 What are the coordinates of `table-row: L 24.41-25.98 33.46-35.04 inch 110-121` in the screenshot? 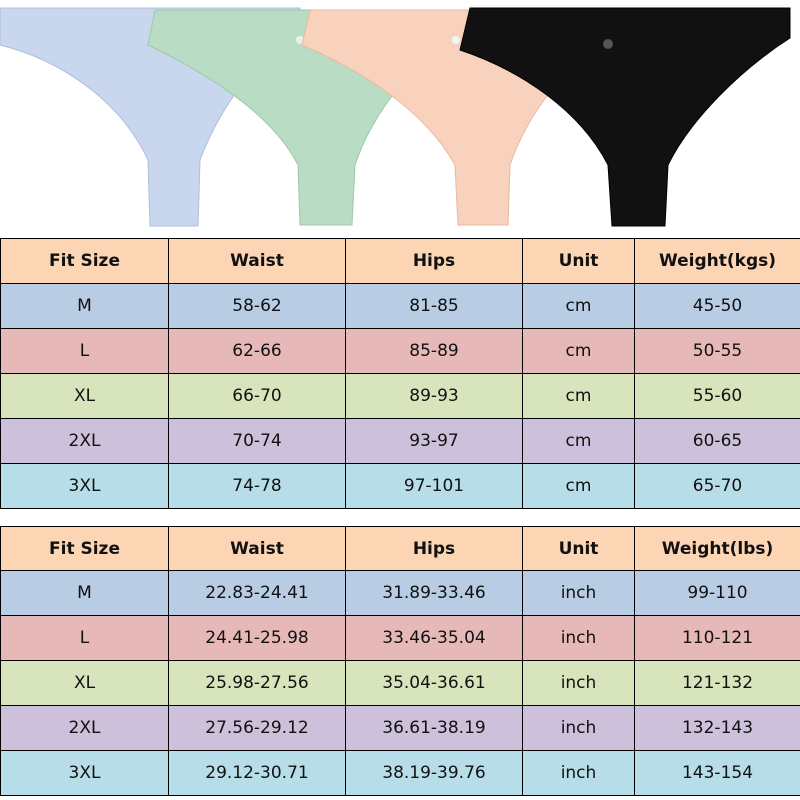 It's located at (400, 638).